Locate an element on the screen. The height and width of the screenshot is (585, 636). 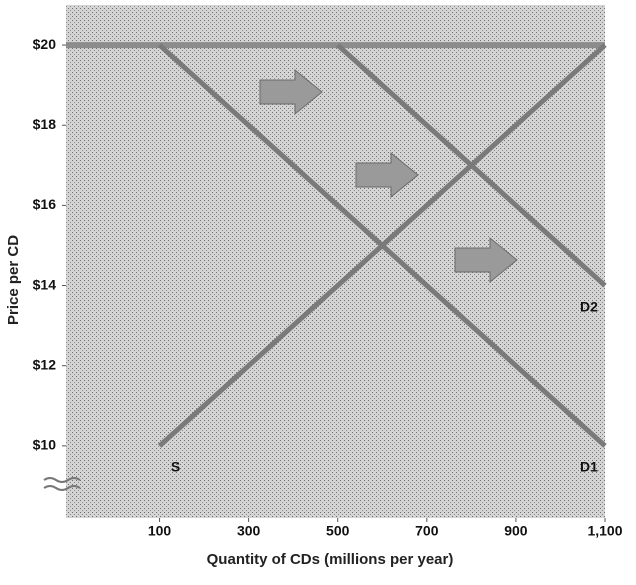
x-tick-label: 500 is located at coordinates (338, 531).